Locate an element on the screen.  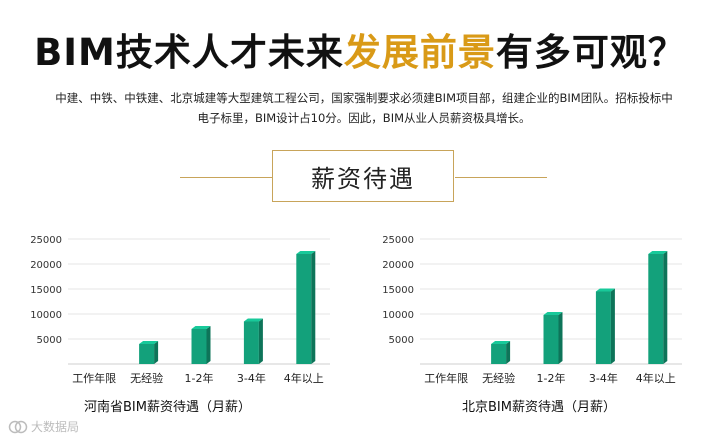
headline-part3: 有多可观？ is located at coordinates (590, 52).